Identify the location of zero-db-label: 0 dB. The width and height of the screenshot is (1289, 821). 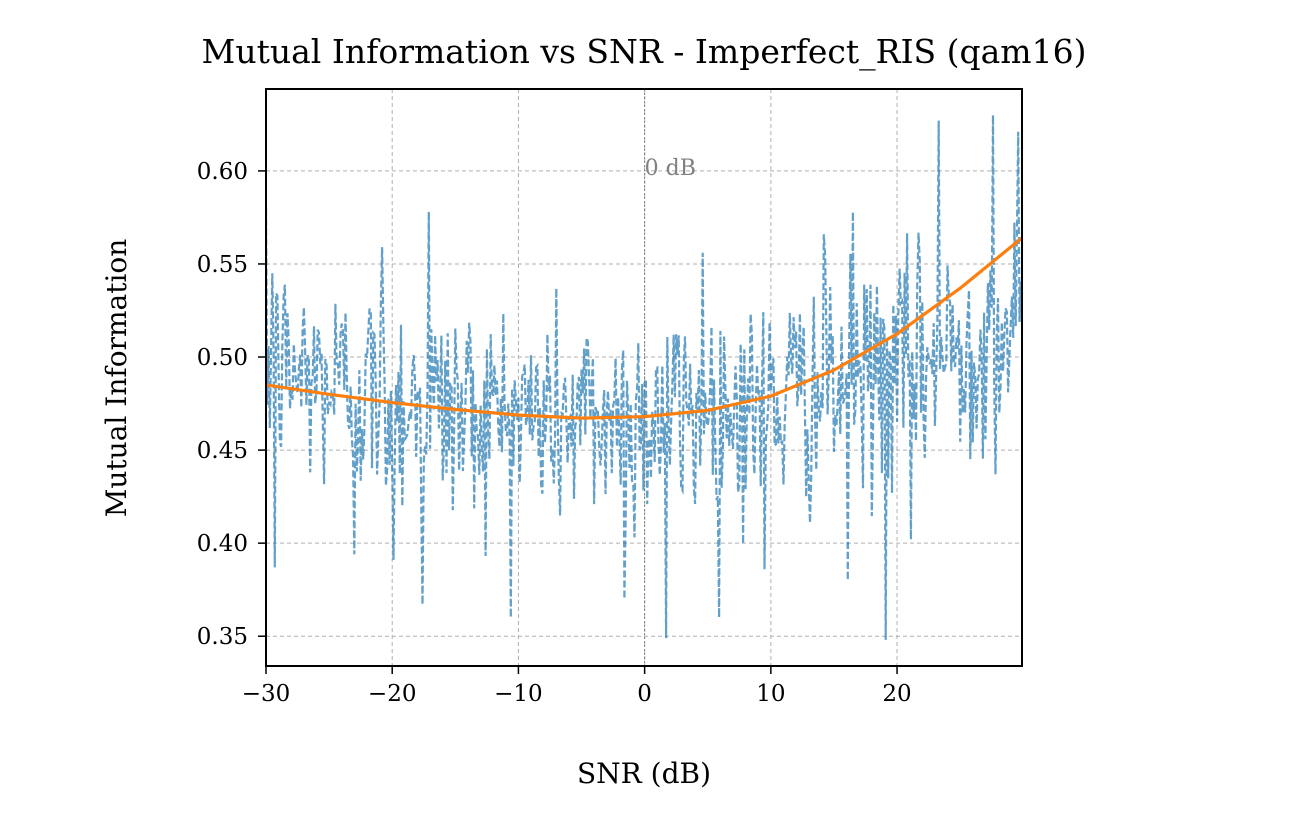
(670, 168).